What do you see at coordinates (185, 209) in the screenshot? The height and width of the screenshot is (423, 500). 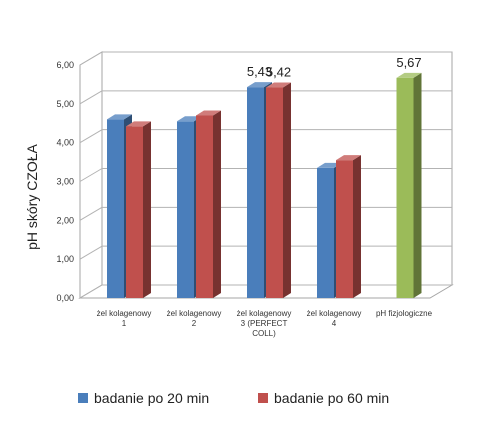 I see `bar-series1-cat2-front` at bounding box center [185, 209].